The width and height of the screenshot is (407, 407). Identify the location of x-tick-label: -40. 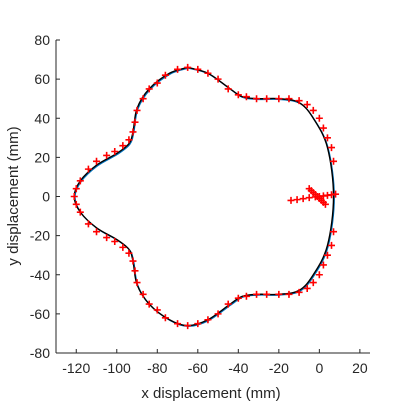
(238, 368).